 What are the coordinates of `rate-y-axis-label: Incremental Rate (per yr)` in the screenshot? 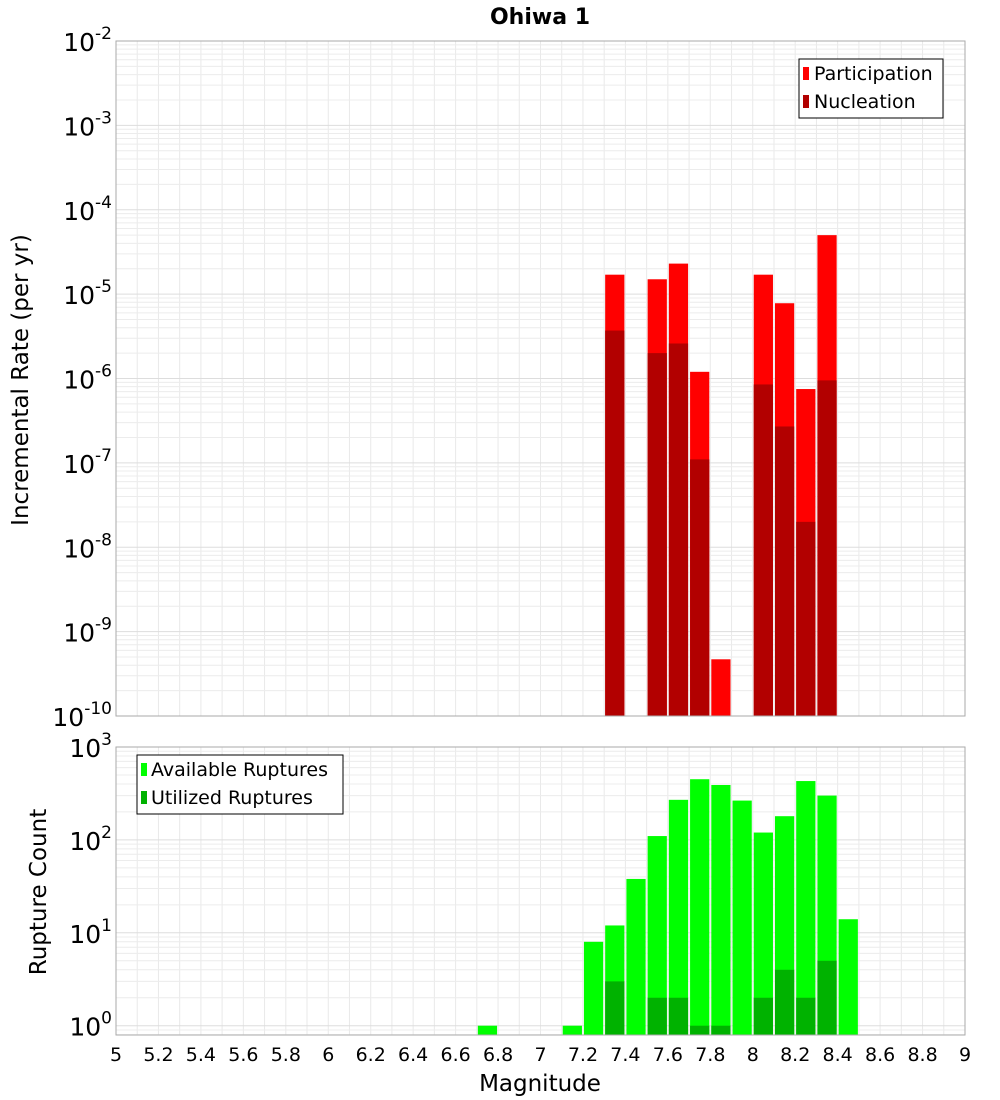 It's located at (21, 380).